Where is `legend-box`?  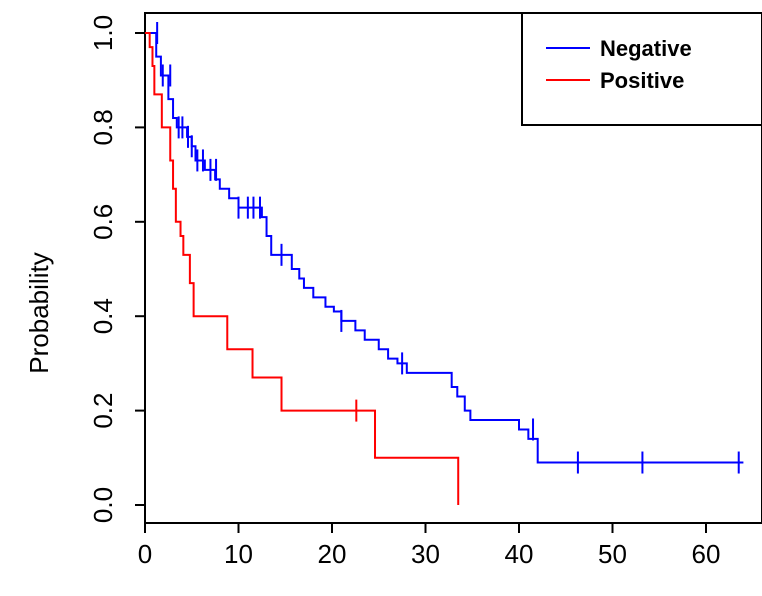
legend-box is located at coordinates (641, 69).